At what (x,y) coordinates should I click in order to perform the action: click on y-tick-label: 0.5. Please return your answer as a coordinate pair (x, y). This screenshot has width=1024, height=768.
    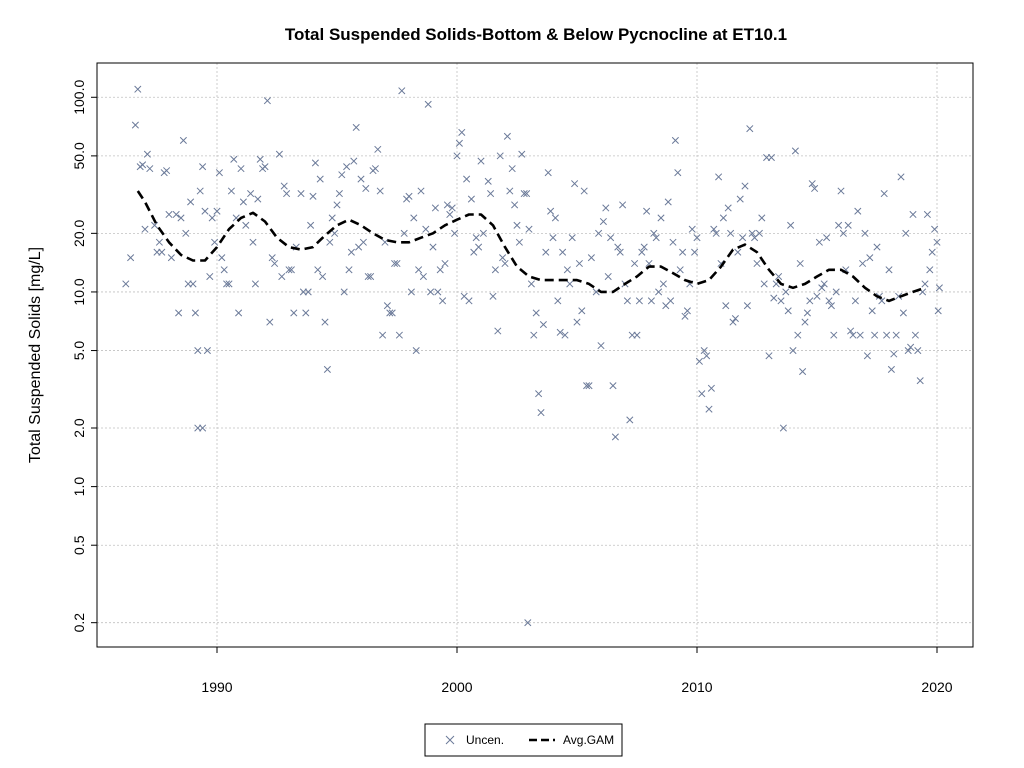
    Looking at the image, I should click on (79, 545).